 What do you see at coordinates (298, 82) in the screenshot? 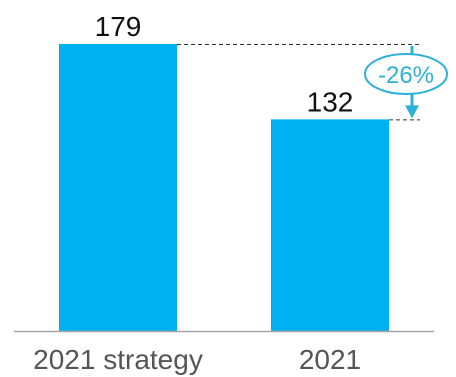
I see `guide-lines-group` at bounding box center [298, 82].